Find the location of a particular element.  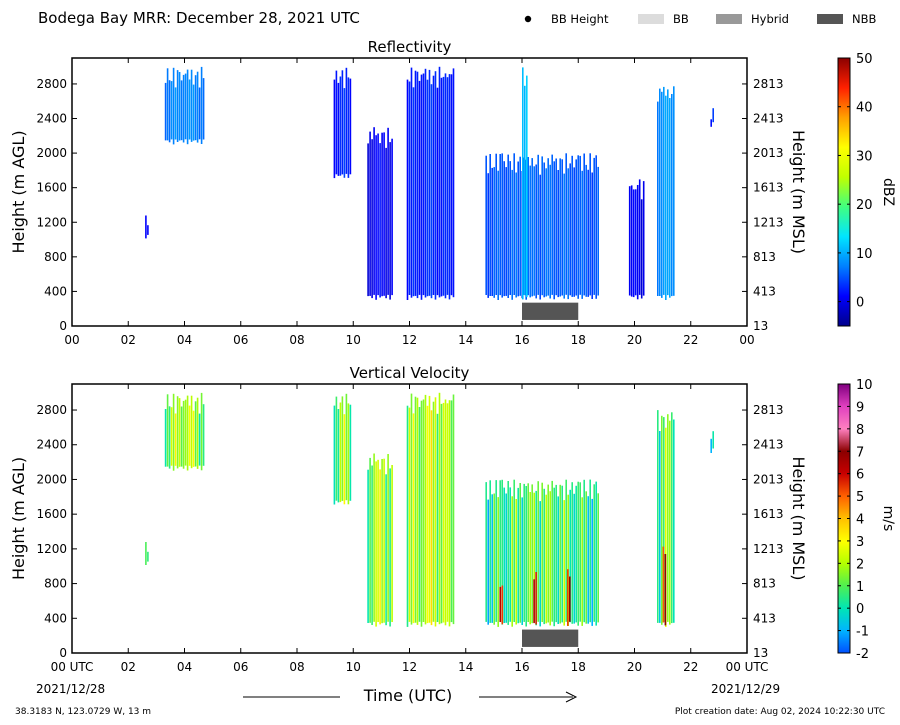

y-tick-label-right: 1613 is located at coordinates (768, 514).